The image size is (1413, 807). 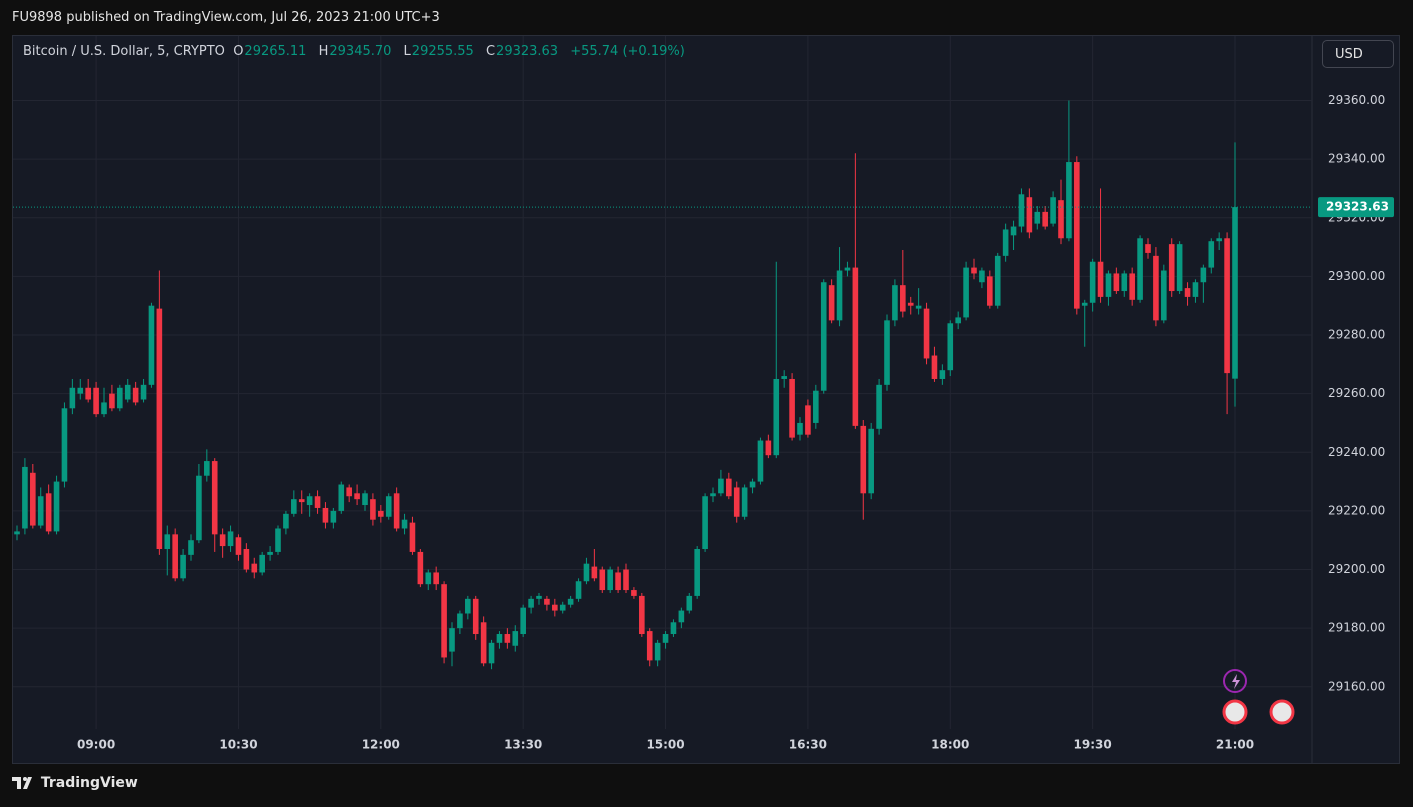 What do you see at coordinates (75, 783) in the screenshot?
I see `brand-logo: TradingView` at bounding box center [75, 783].